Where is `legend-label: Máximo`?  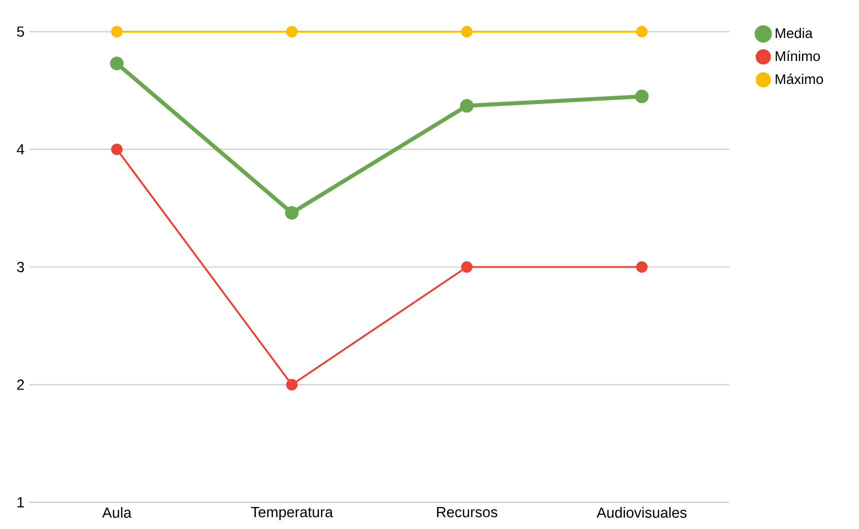
legend-label: Máximo is located at coordinates (800, 79).